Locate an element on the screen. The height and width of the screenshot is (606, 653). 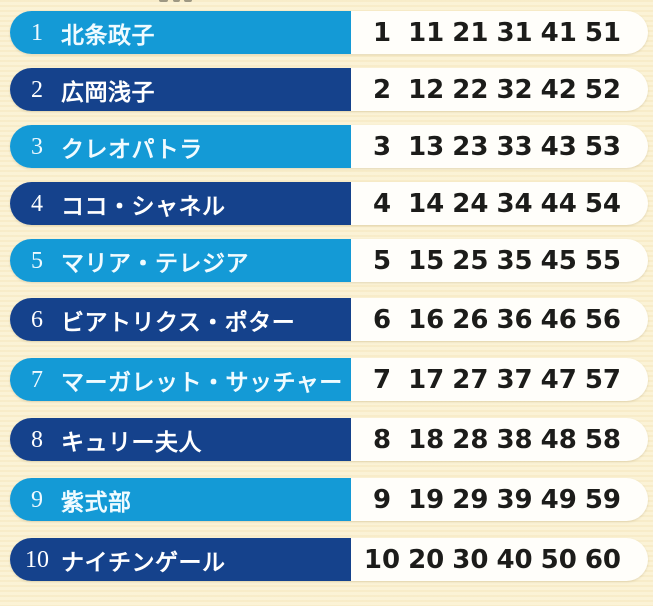
number-cells: 3 13 23 33 43 53 is located at coordinates (499, 146).